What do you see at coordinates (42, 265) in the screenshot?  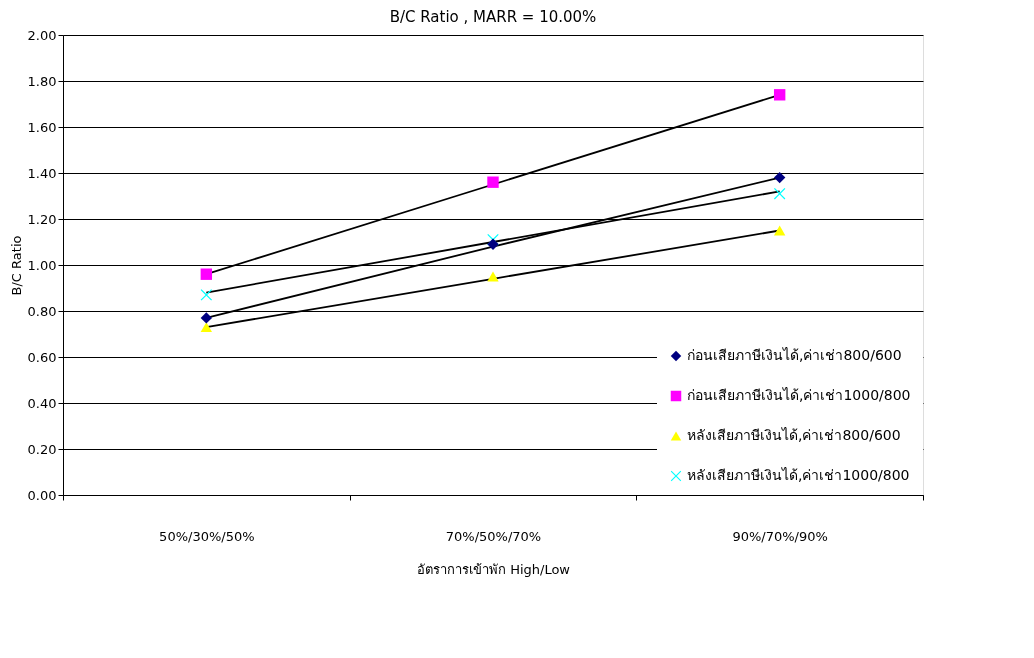 I see `y-tick-label: 1.00` at bounding box center [42, 265].